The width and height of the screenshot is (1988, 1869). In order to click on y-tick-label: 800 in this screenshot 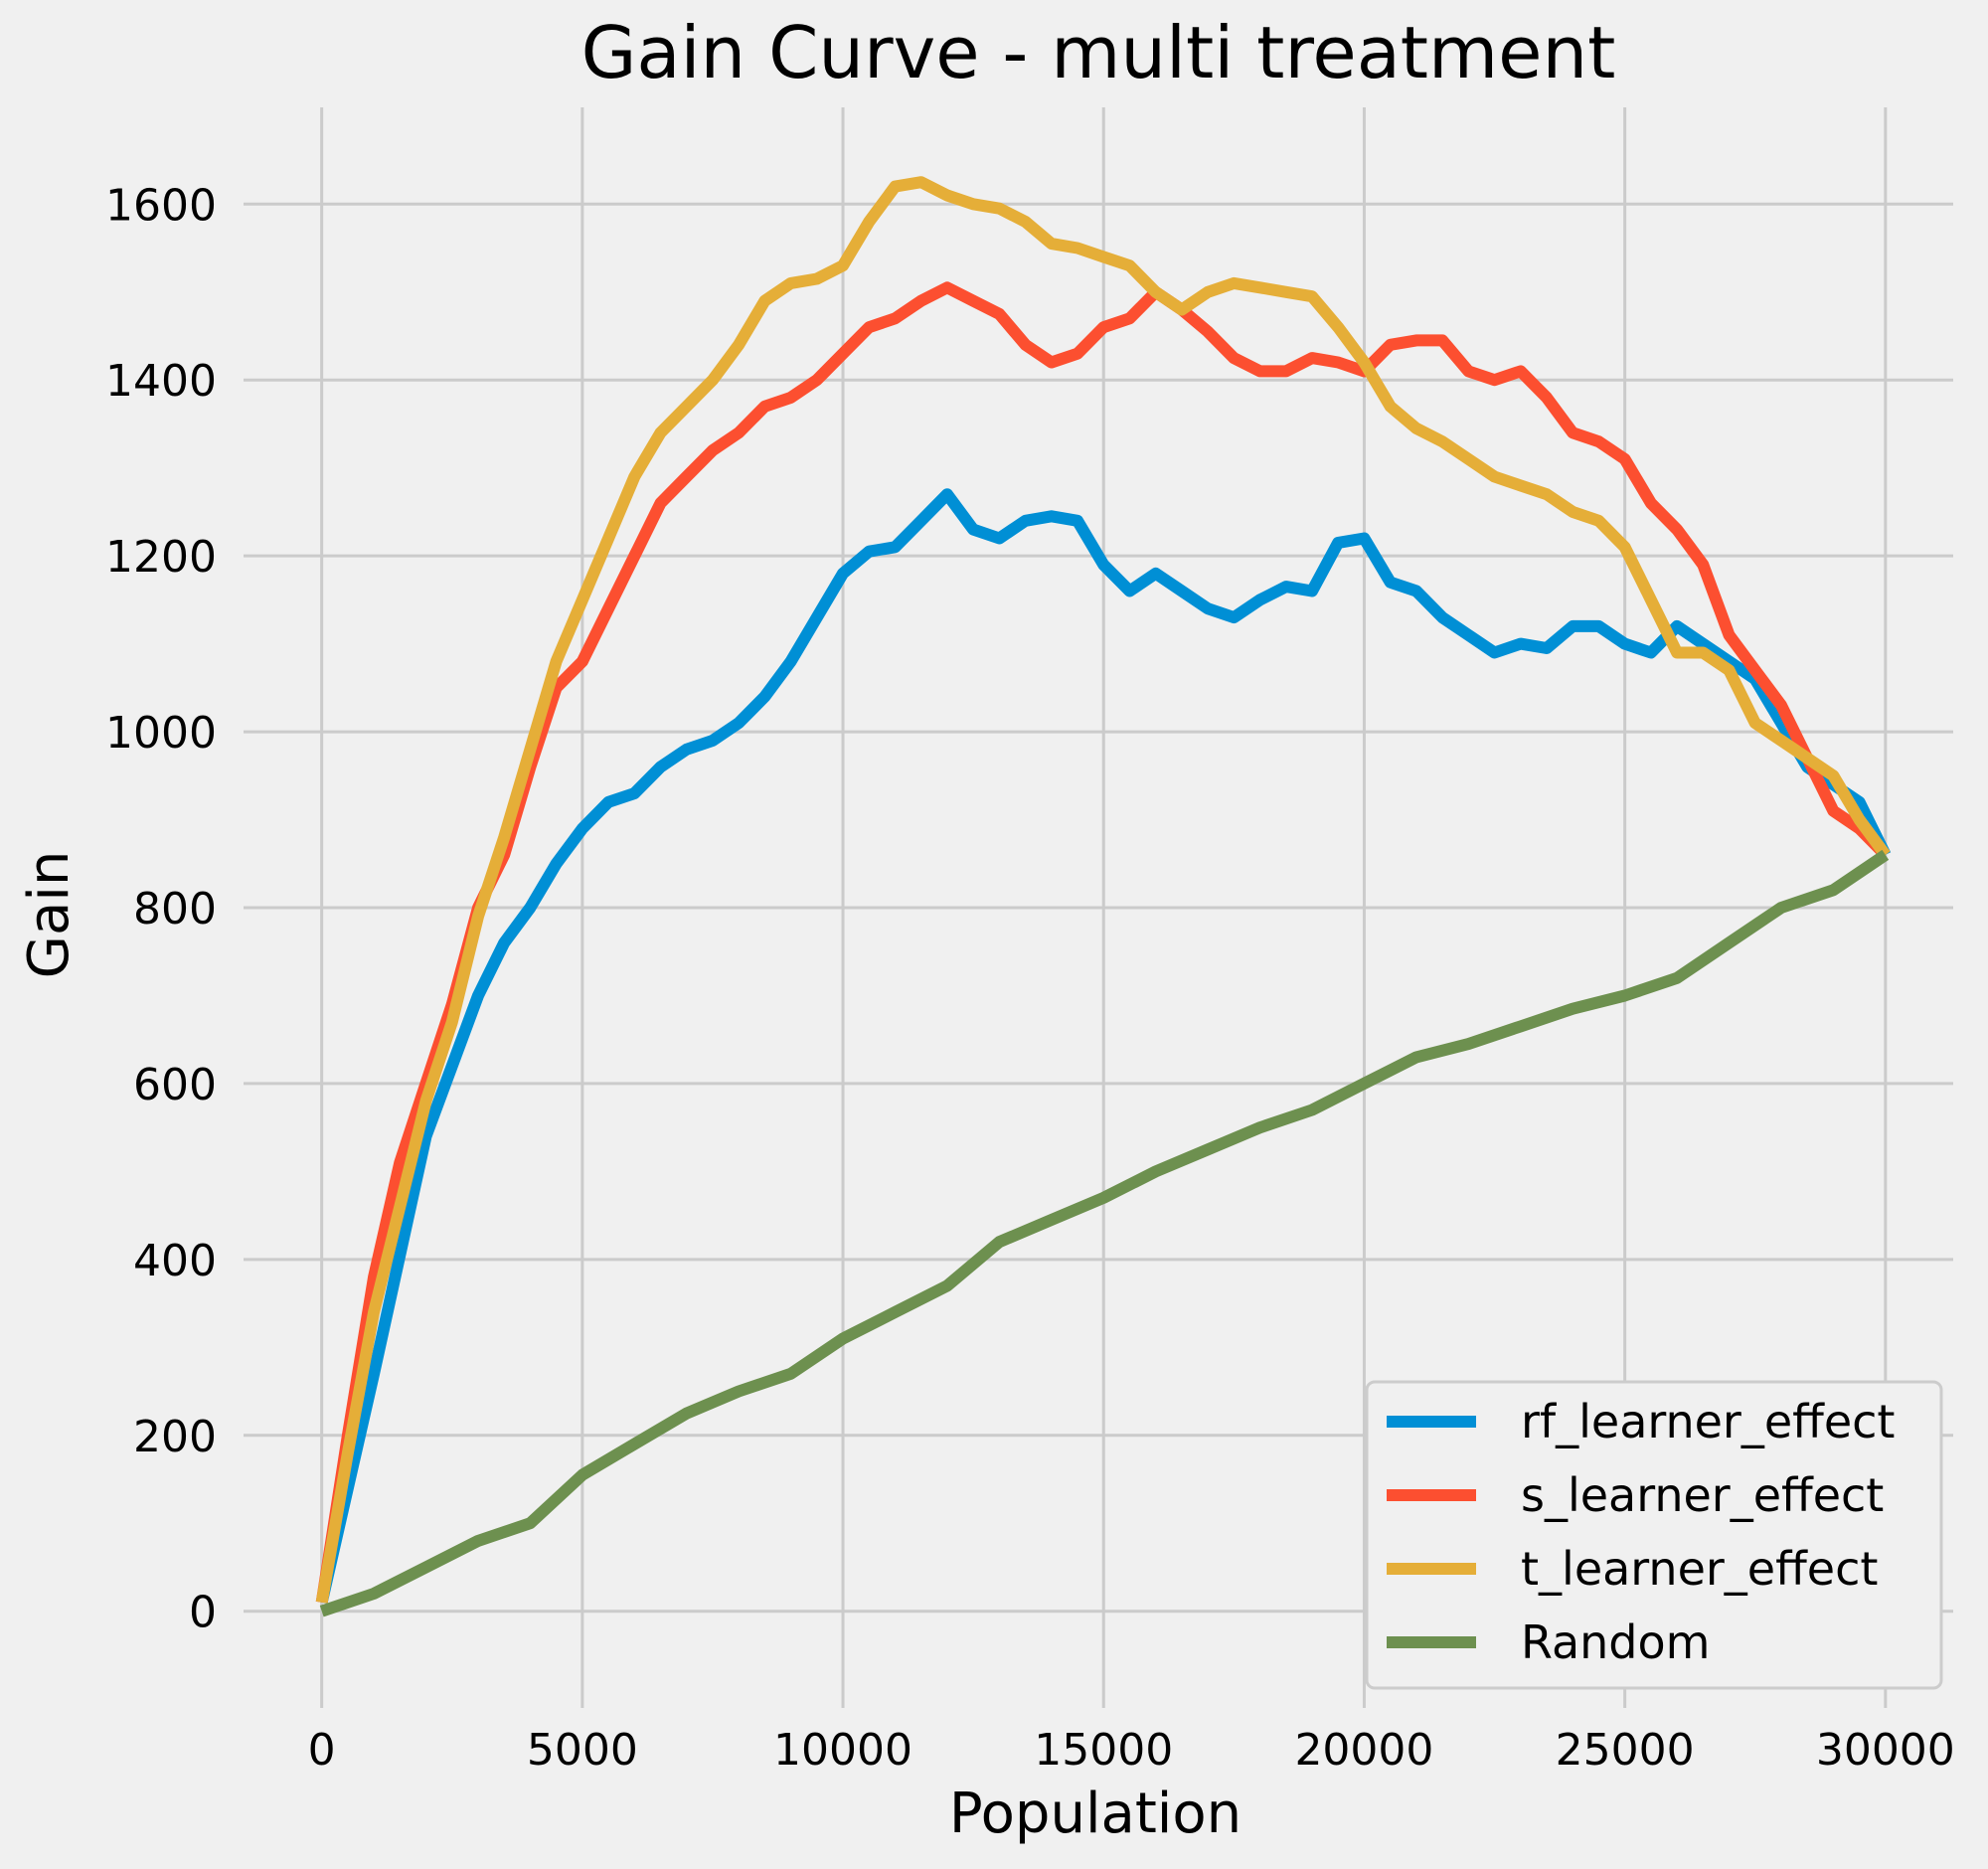, I will do `click(175, 909)`.